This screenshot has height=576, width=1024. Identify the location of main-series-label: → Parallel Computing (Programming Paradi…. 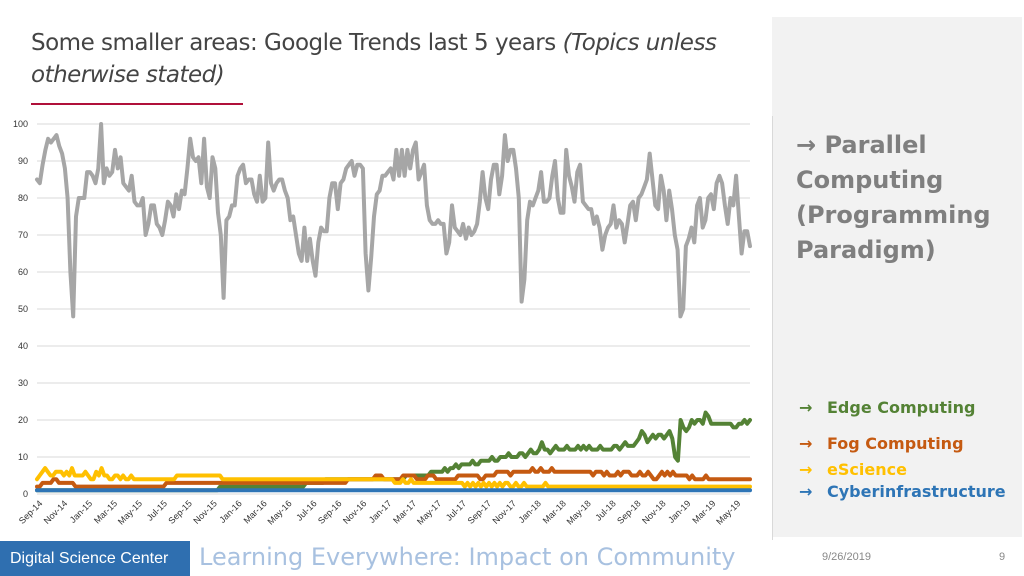
(901, 198).